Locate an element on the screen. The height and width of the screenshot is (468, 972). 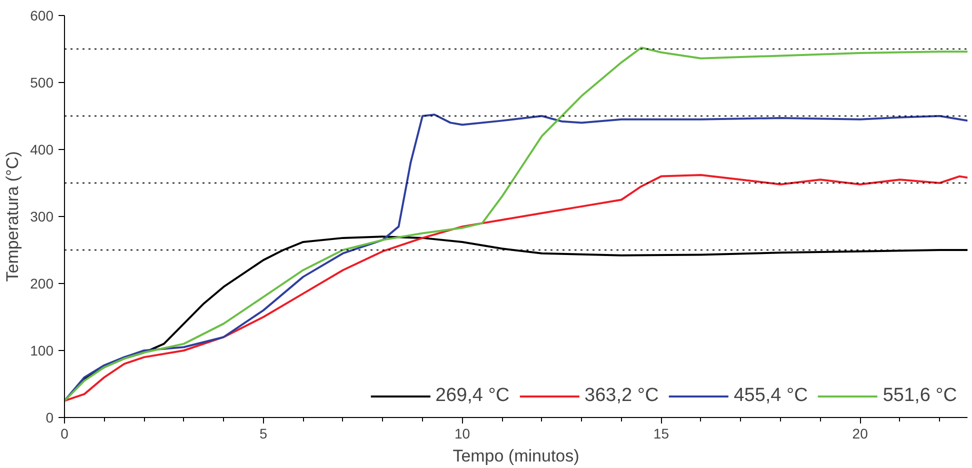
y-axis-title: Temperatura (°C) is located at coordinates (12, 216).